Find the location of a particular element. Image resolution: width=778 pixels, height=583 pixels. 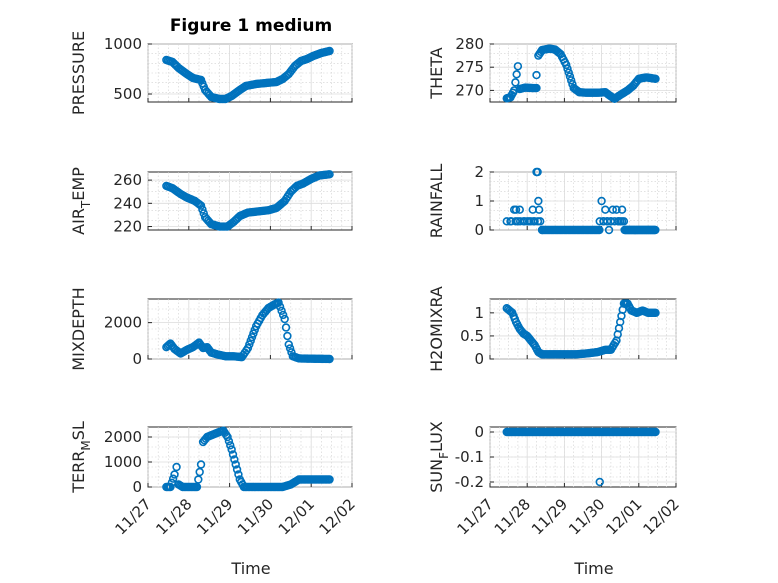

y-tick-label: 500 is located at coordinates (127, 94).